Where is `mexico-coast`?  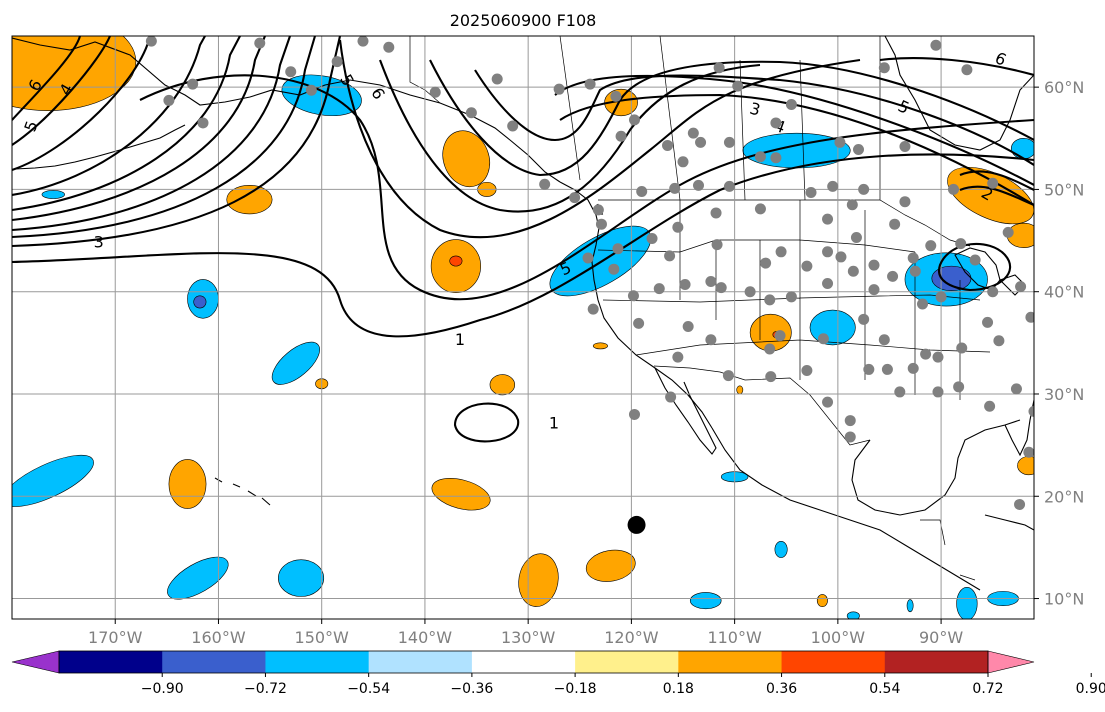 mexico-coast is located at coordinates (846, 509).